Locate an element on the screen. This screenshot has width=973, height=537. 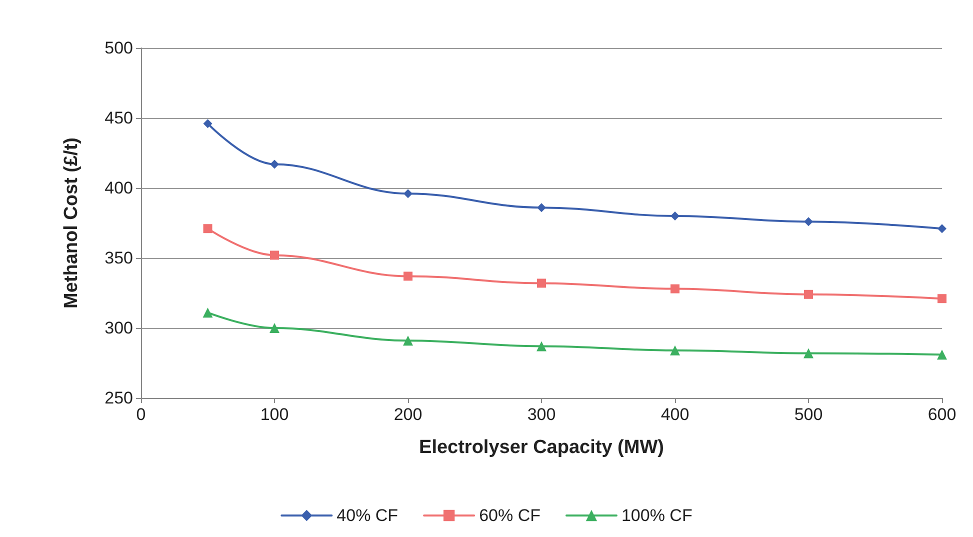
x-tick-label: 100 is located at coordinates (274, 414).